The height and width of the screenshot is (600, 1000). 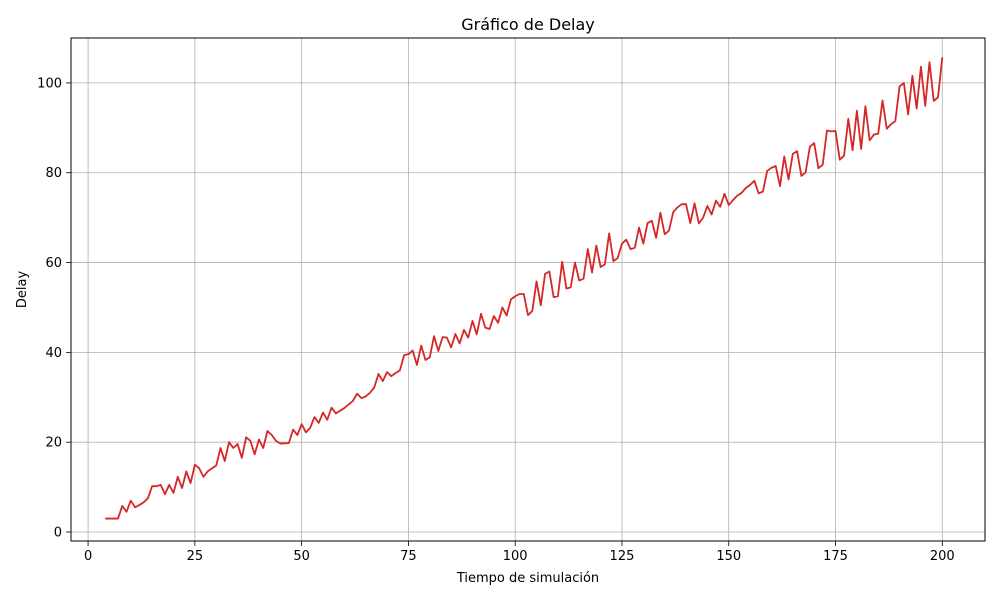 I want to click on y-tick-label: 80, so click(x=53, y=173).